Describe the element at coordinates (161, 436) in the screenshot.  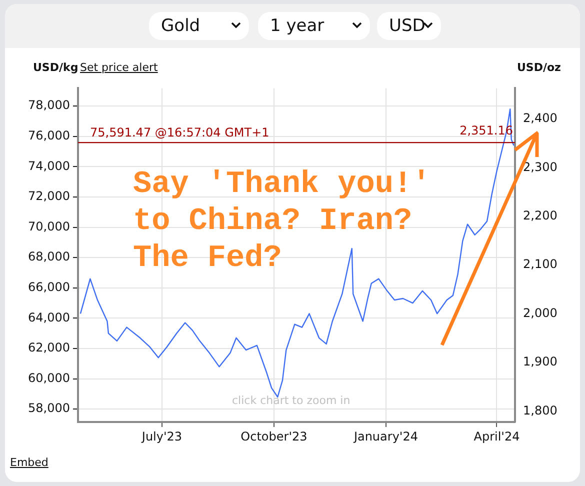
I see `x-tick-label: July'23` at that location.